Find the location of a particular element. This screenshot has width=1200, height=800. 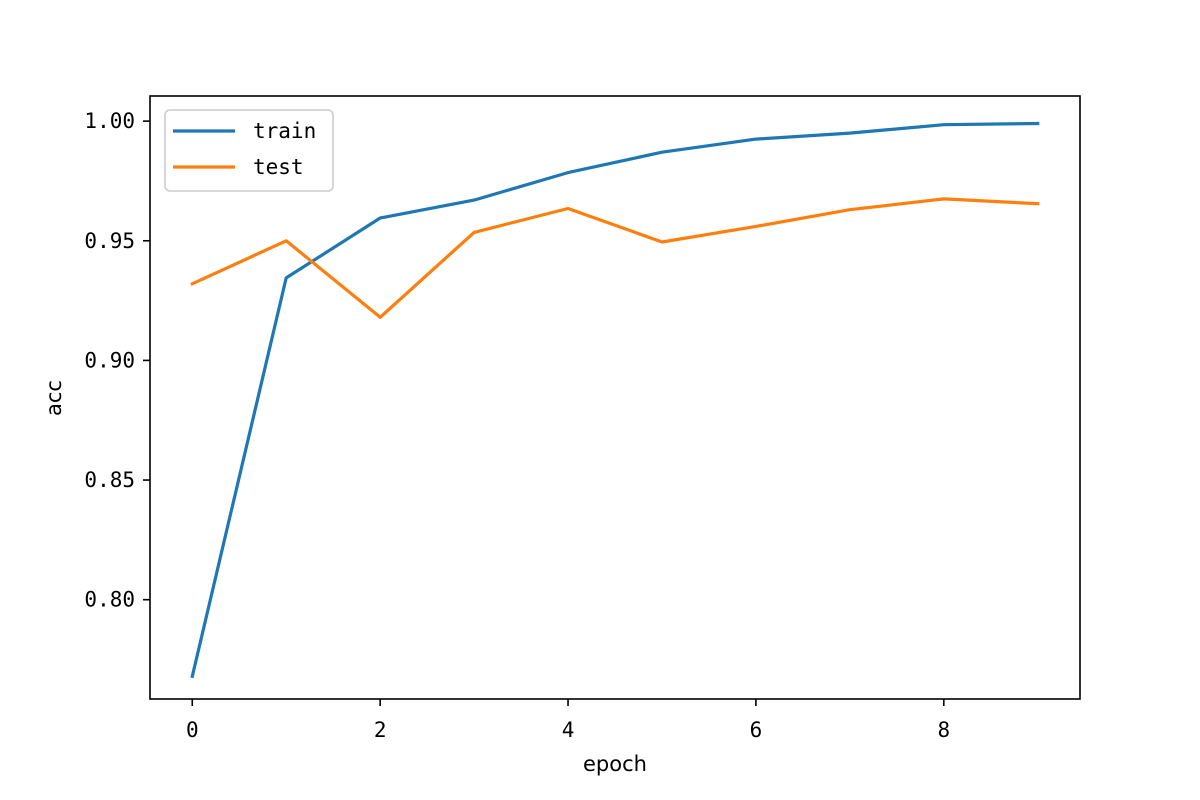

series-line-test is located at coordinates (615, 258).